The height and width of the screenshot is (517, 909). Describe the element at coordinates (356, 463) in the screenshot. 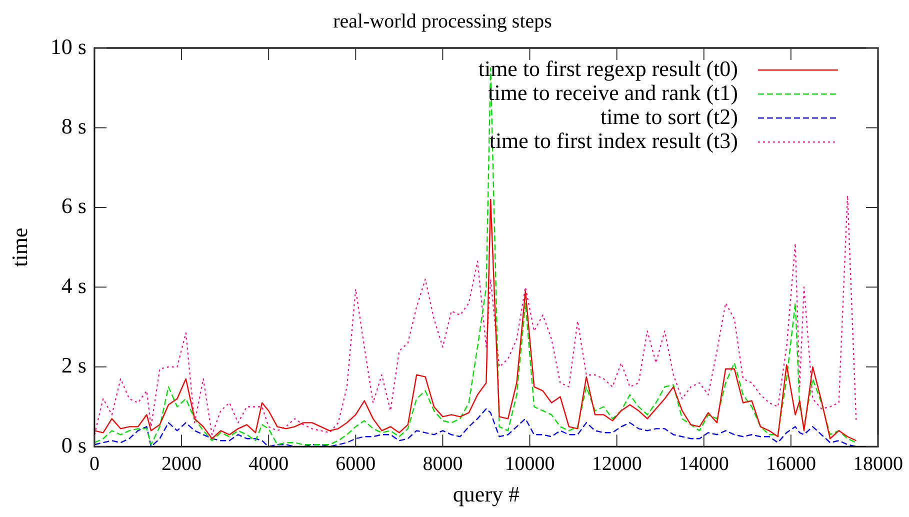

I see `x-tick-label: 6000` at that location.